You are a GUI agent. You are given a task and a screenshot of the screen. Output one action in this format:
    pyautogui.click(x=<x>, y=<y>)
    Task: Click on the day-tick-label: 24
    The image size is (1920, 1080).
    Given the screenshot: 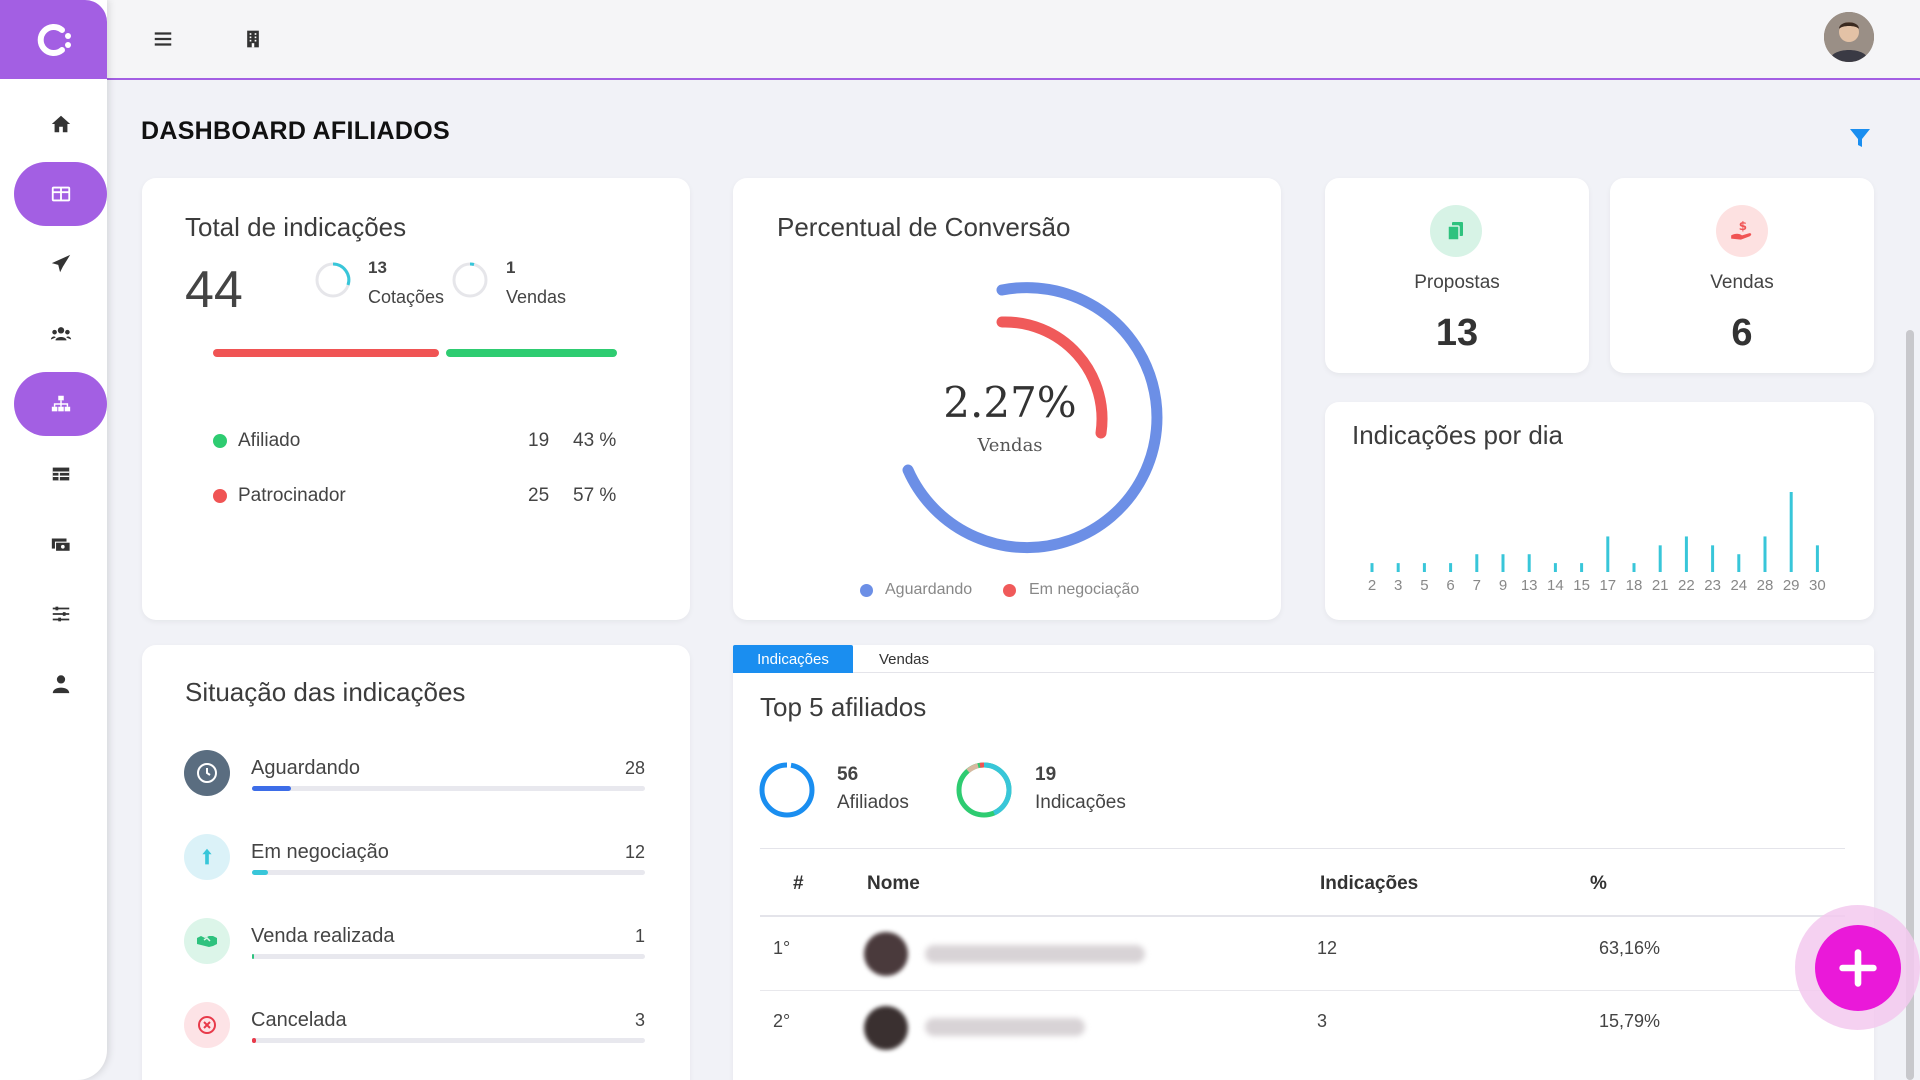 What is the action you would take?
    pyautogui.click(x=1738, y=585)
    